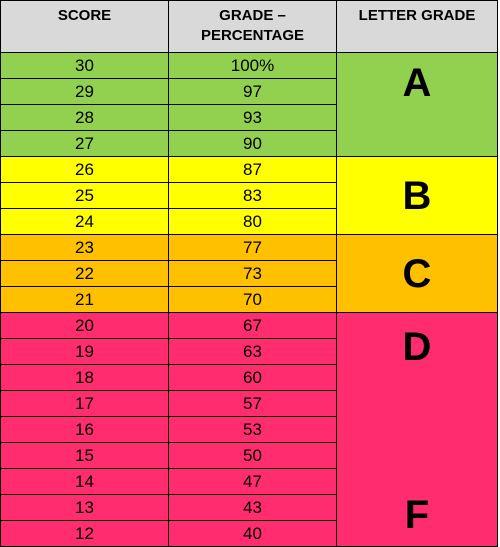 The width and height of the screenshot is (500, 547). Describe the element at coordinates (84, 247) in the screenshot. I see `score-cell: 23` at that location.